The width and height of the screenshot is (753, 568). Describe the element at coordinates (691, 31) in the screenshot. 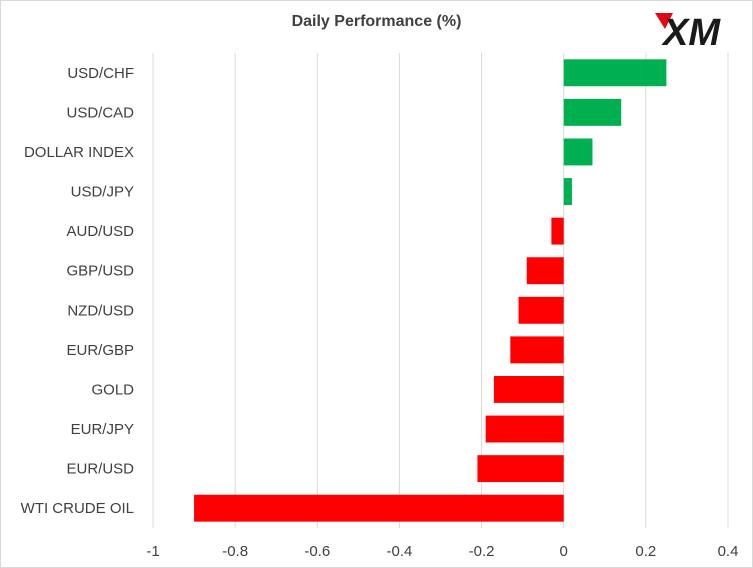

I see `svg-text: XM` at that location.